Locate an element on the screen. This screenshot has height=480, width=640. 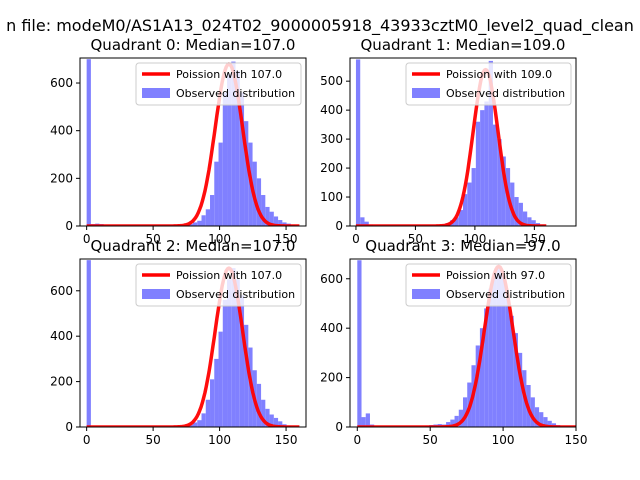
legend: Poission with 107.0 Observed distribution is located at coordinates (218, 84).